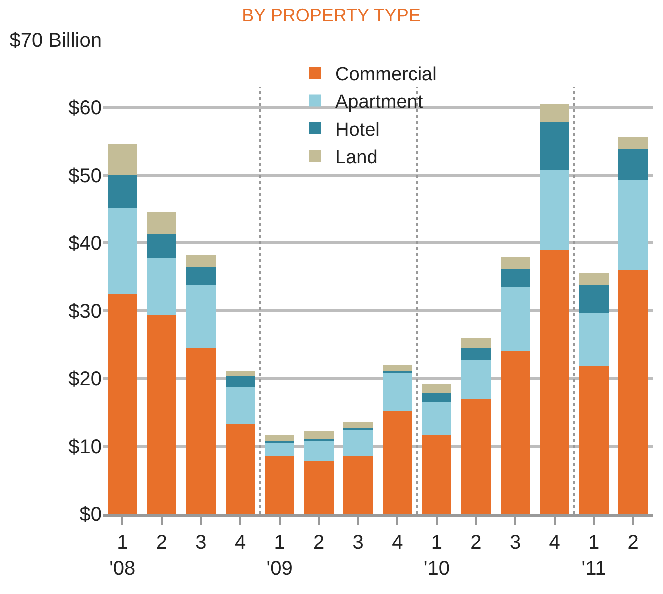 This screenshot has height=594, width=663. Describe the element at coordinates (85, 109) in the screenshot. I see `y-tick-label: $60` at that location.